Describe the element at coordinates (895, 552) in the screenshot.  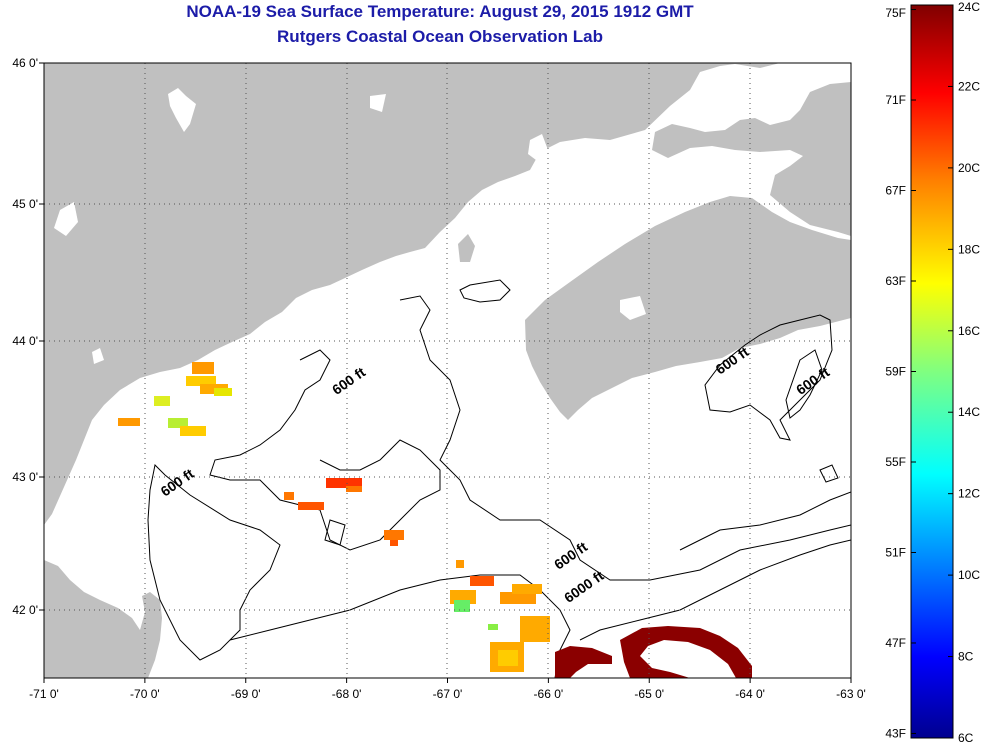
I see `colorbar-f-label: 51F` at that location.